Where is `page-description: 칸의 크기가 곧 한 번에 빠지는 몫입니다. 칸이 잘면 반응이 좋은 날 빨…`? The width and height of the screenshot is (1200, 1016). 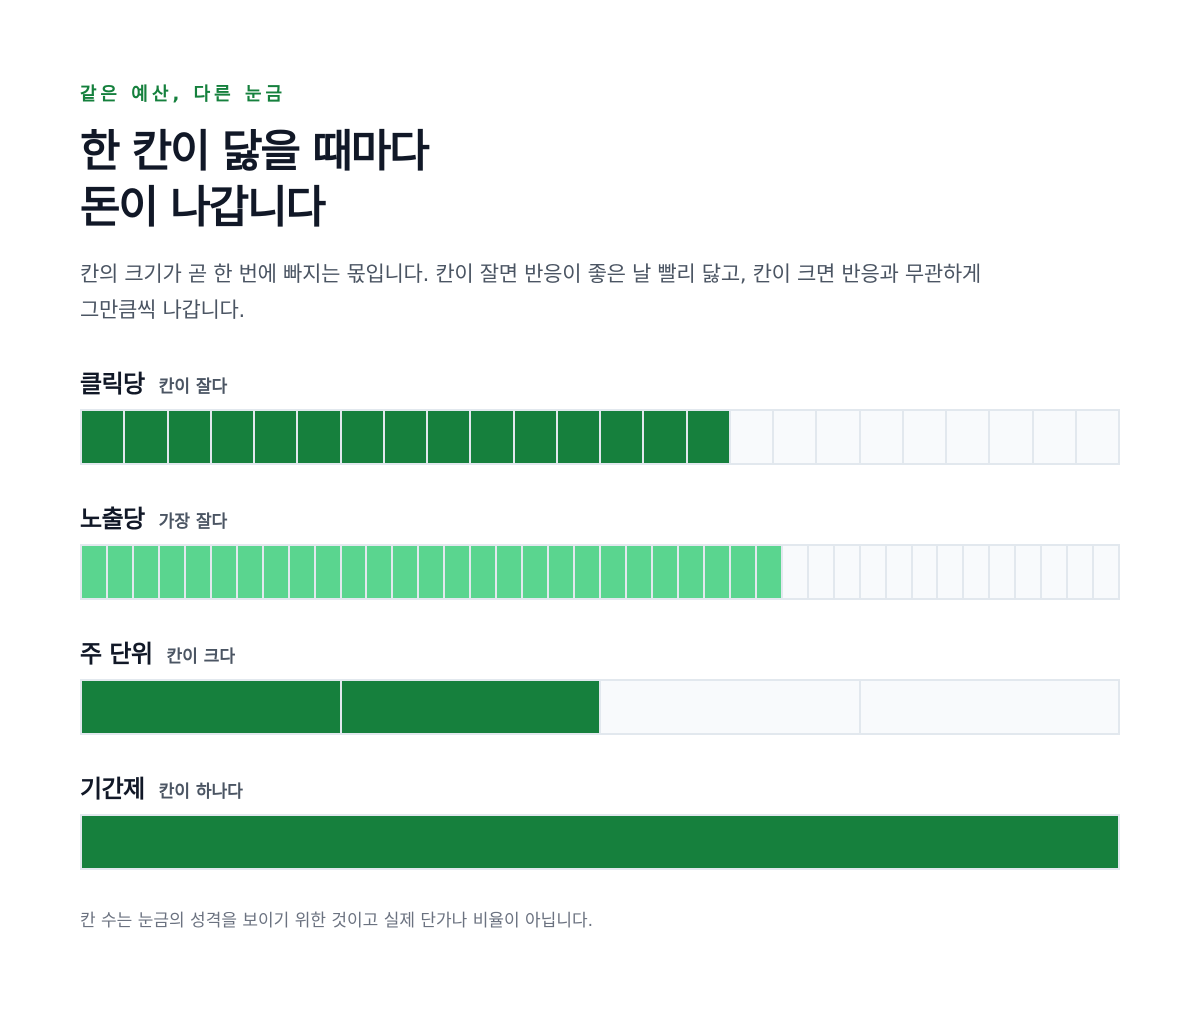 page-description: 칸의 크기가 곧 한 번에 빠지는 몫입니다. 칸이 잘면 반응이 좋은 날 빨… is located at coordinates (580, 292).